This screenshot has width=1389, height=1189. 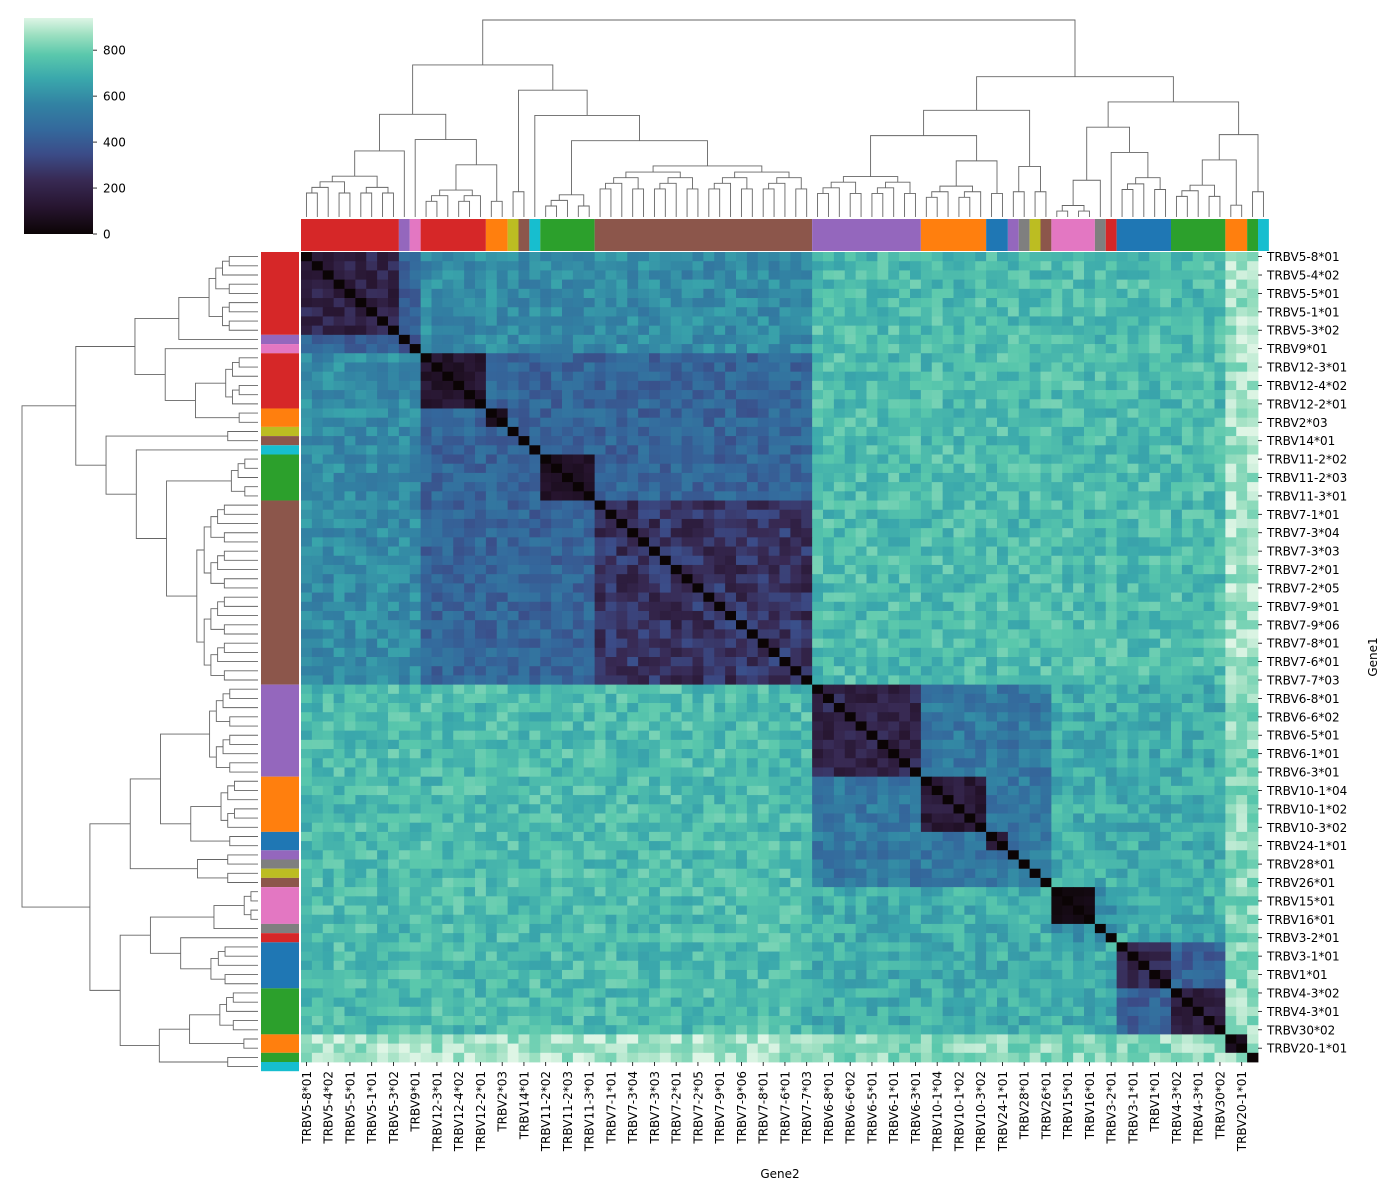 What do you see at coordinates (280, 592) in the screenshot?
I see `row-color-cell` at bounding box center [280, 592].